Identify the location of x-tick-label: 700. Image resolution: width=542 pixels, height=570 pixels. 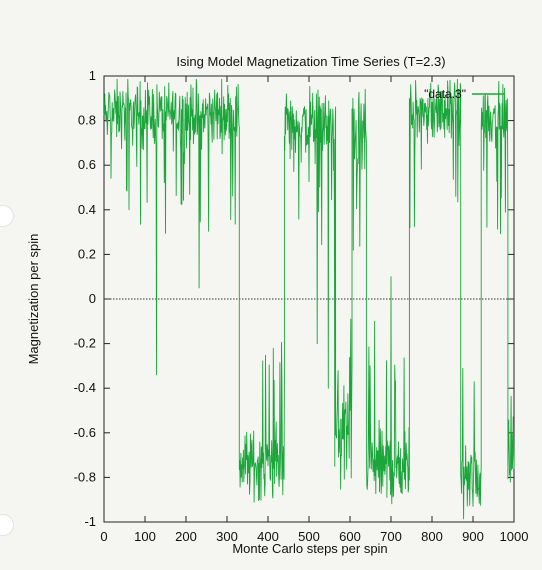
(391, 536).